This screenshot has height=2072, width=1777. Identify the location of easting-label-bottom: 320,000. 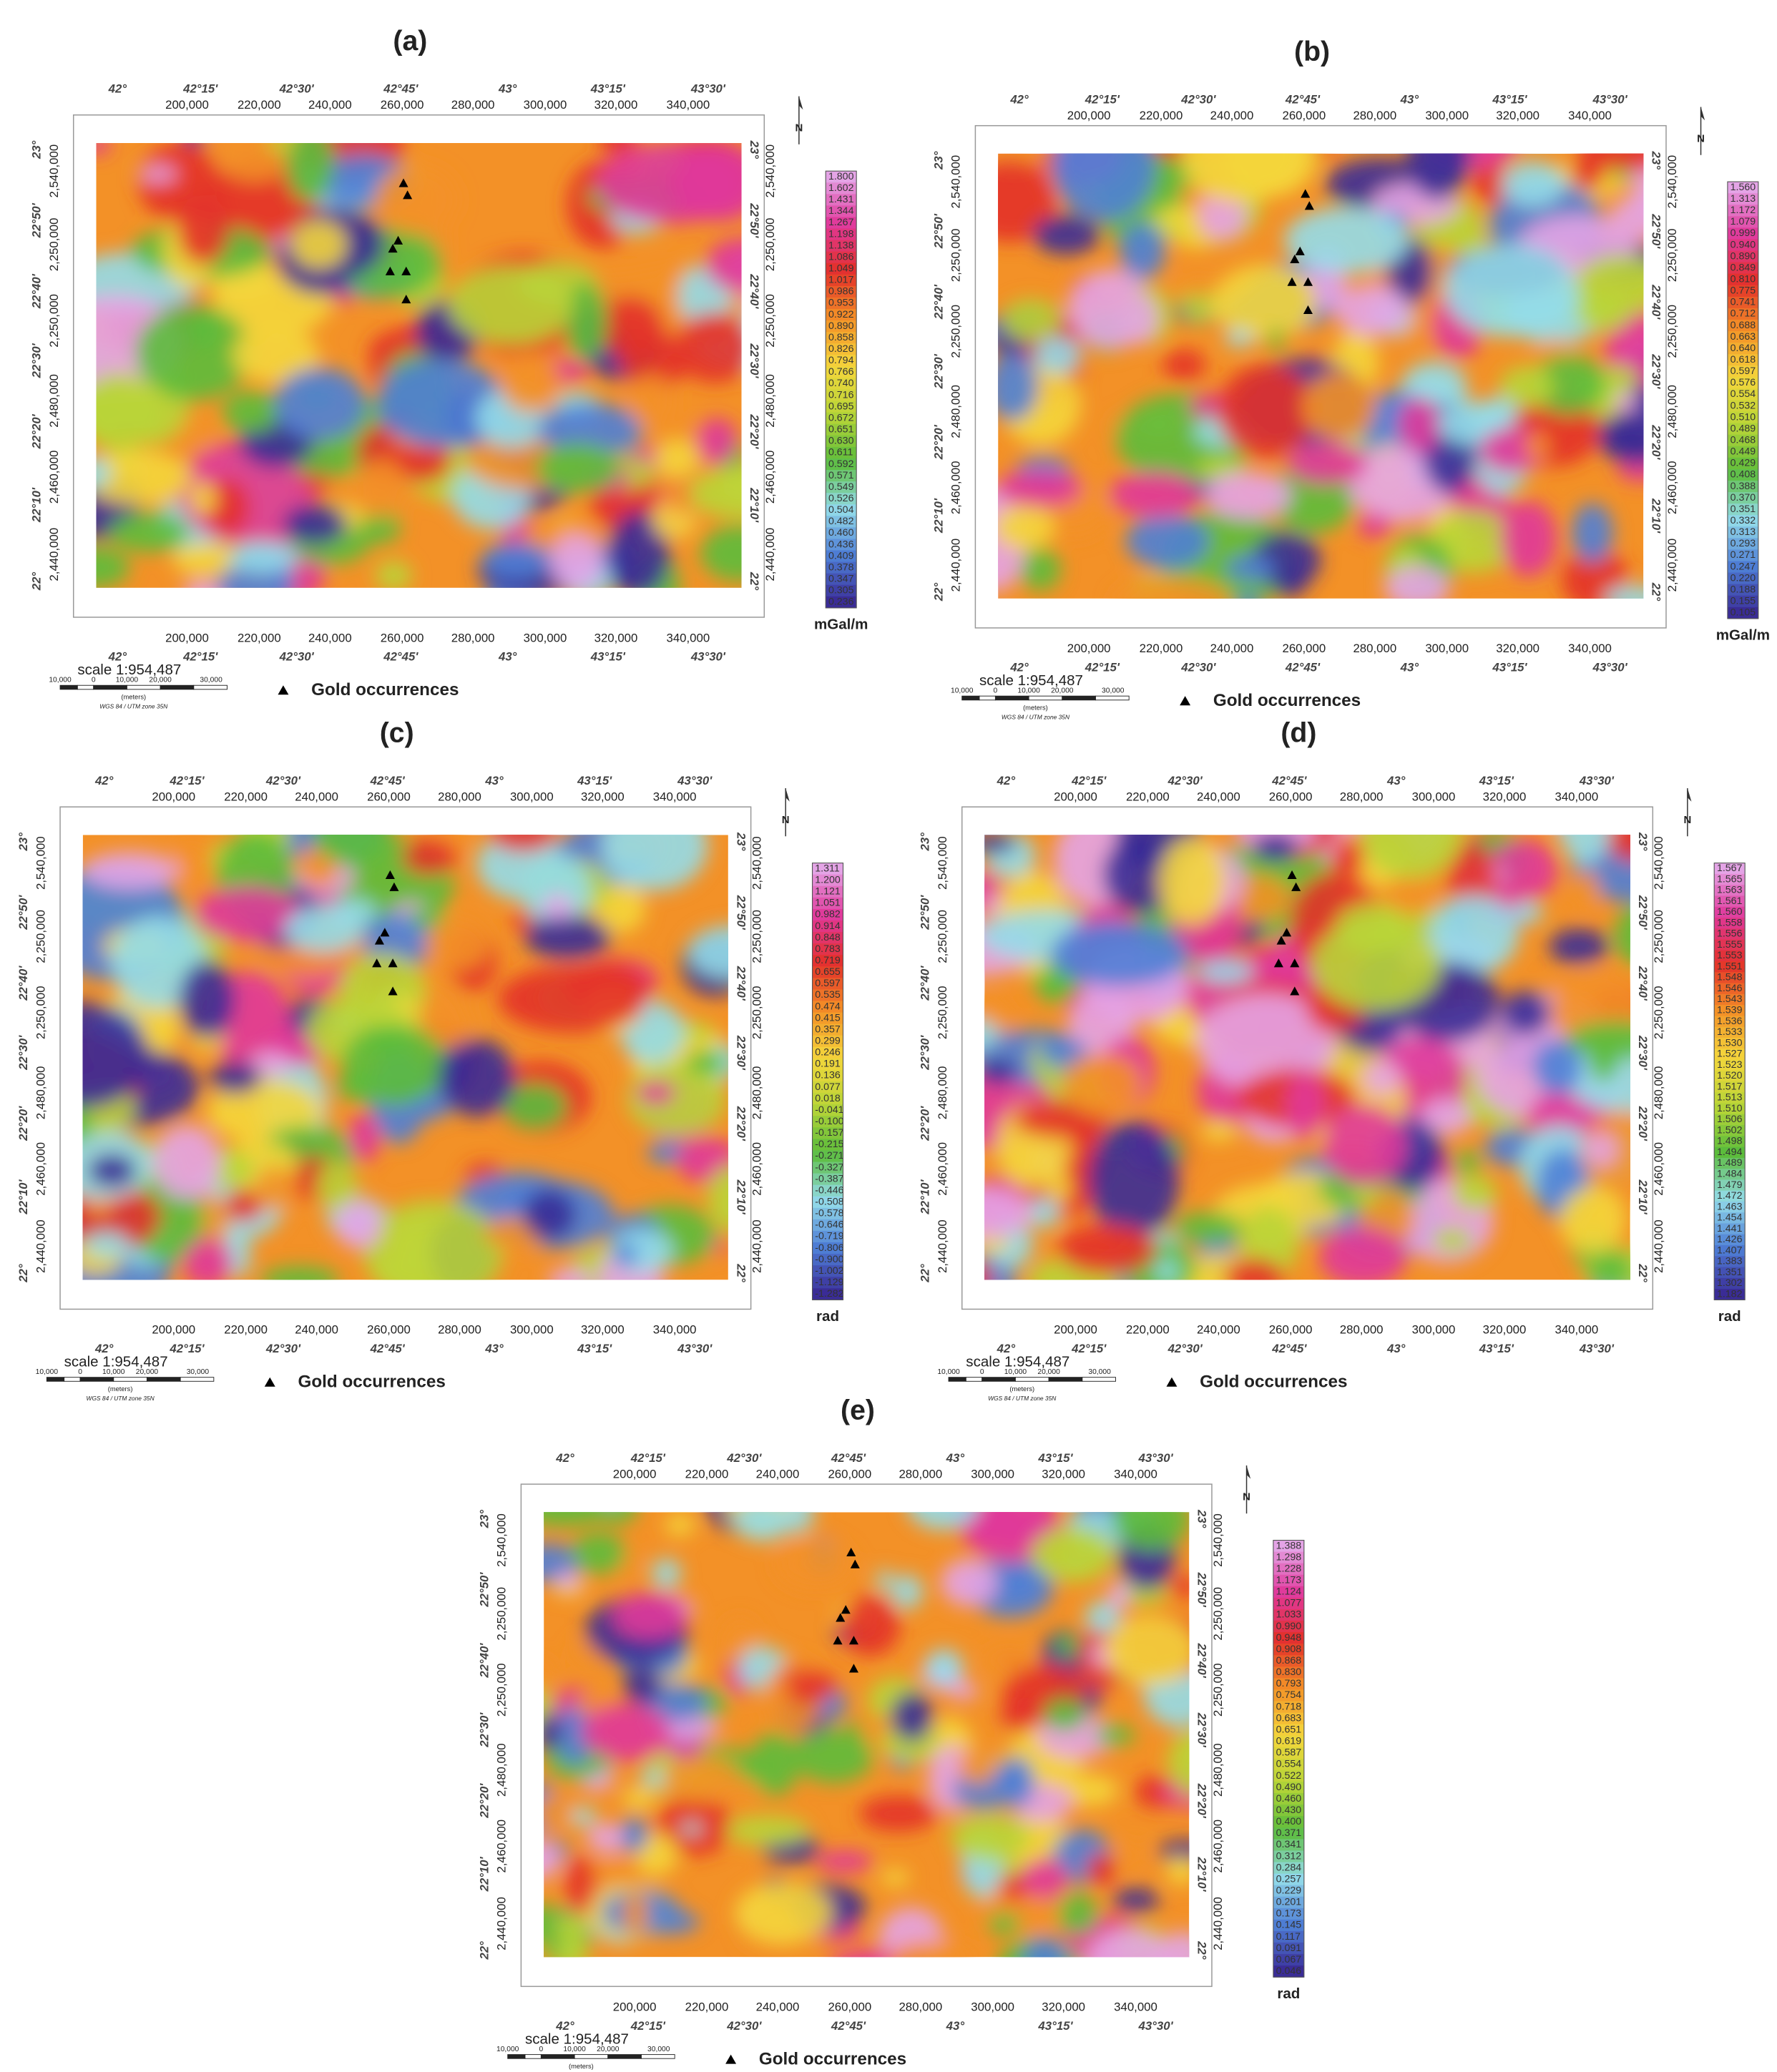
(1517, 648).